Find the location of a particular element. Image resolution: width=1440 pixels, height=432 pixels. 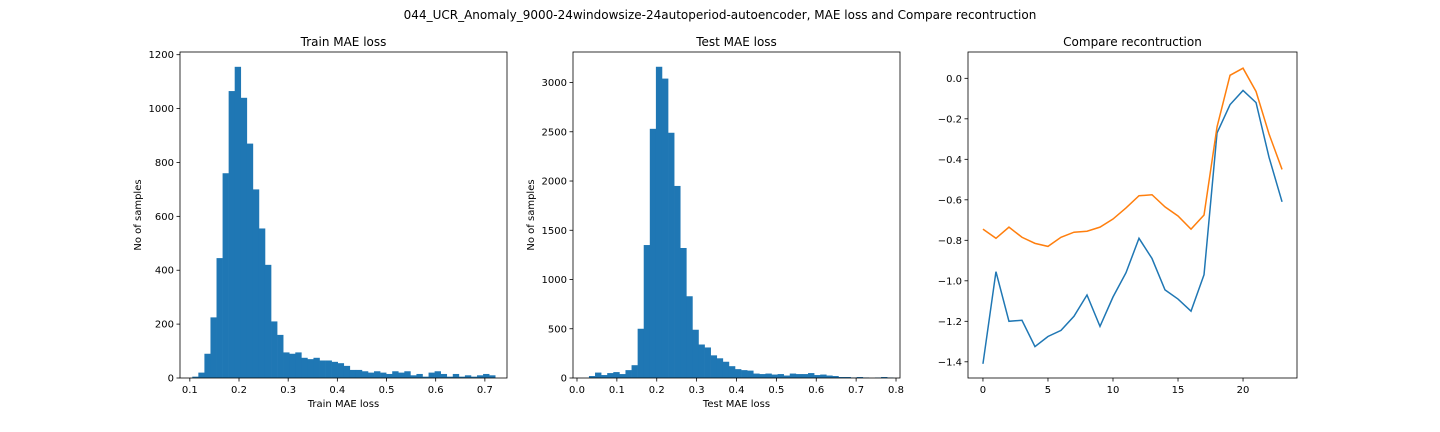

x-tick-label: 0.3 is located at coordinates (288, 390).